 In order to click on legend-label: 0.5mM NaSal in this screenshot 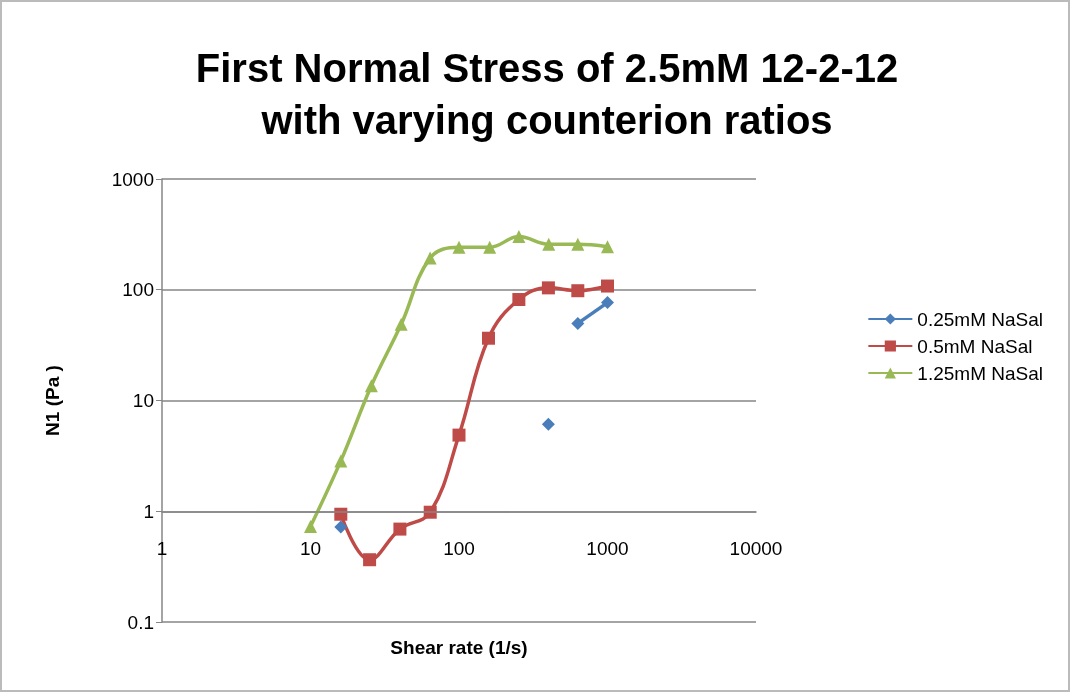, I will do `click(975, 346)`.